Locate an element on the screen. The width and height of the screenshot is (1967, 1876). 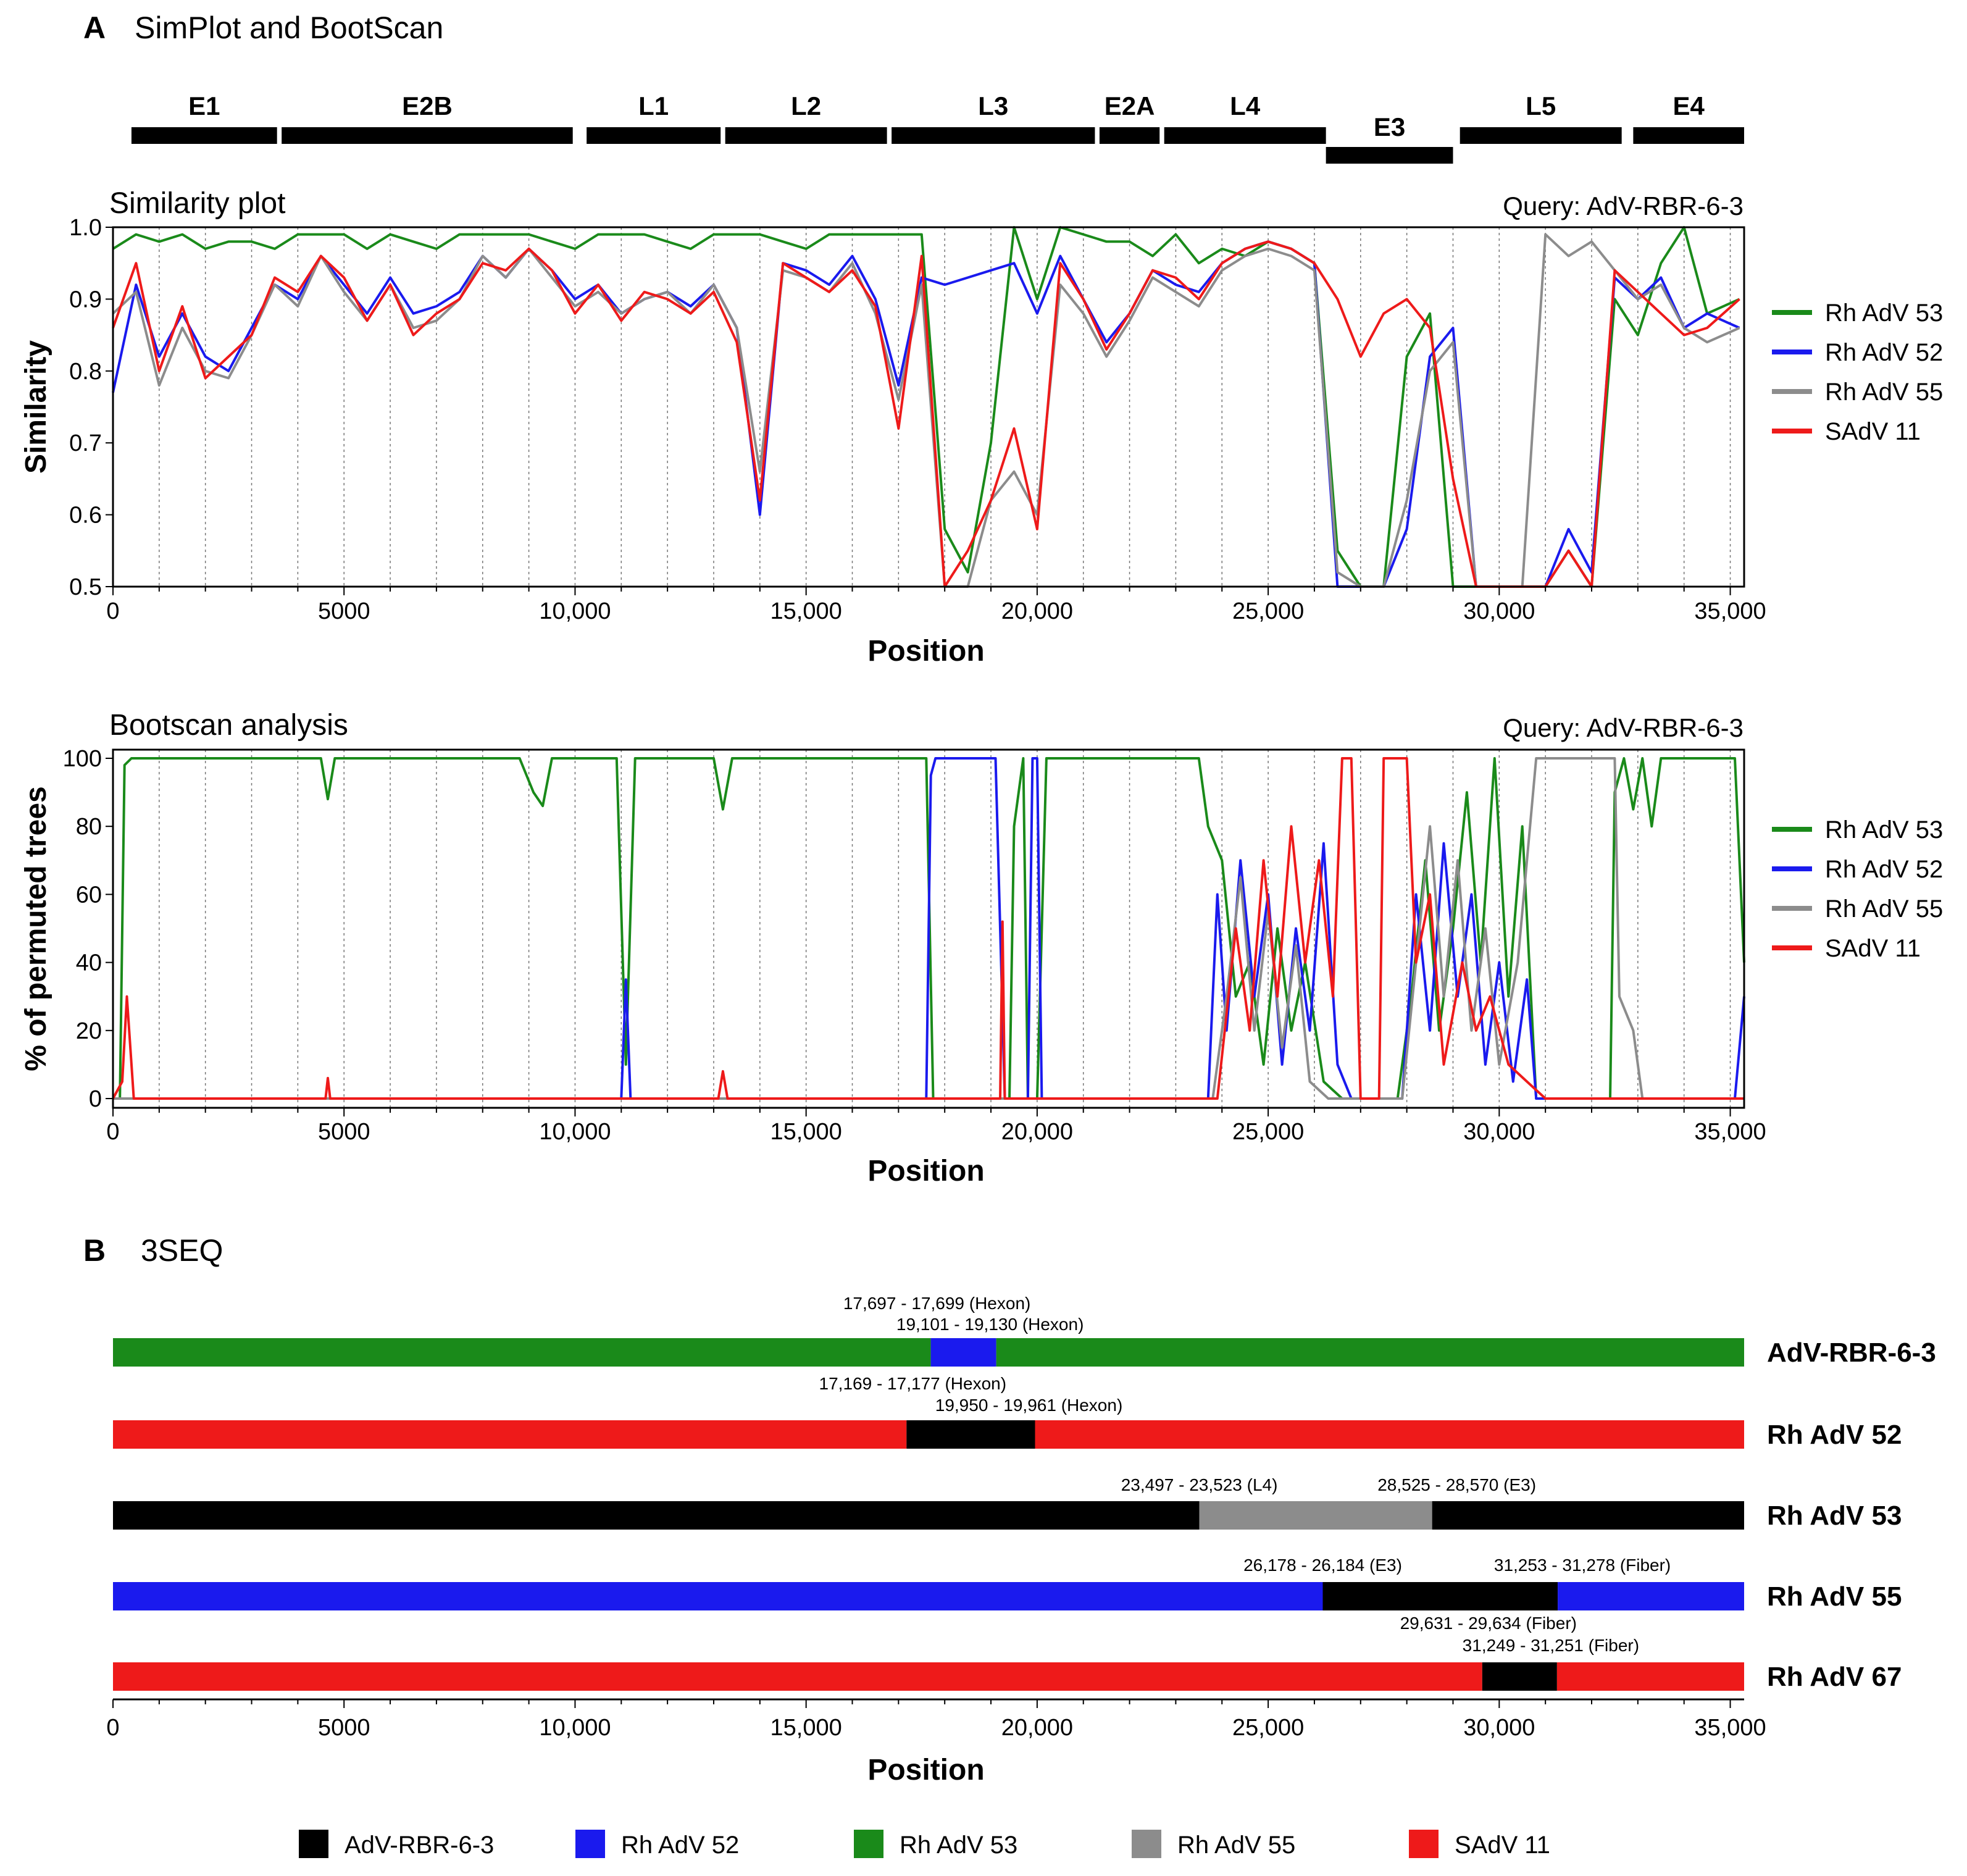
y-tick-label: 0.5 is located at coordinates (85, 587).